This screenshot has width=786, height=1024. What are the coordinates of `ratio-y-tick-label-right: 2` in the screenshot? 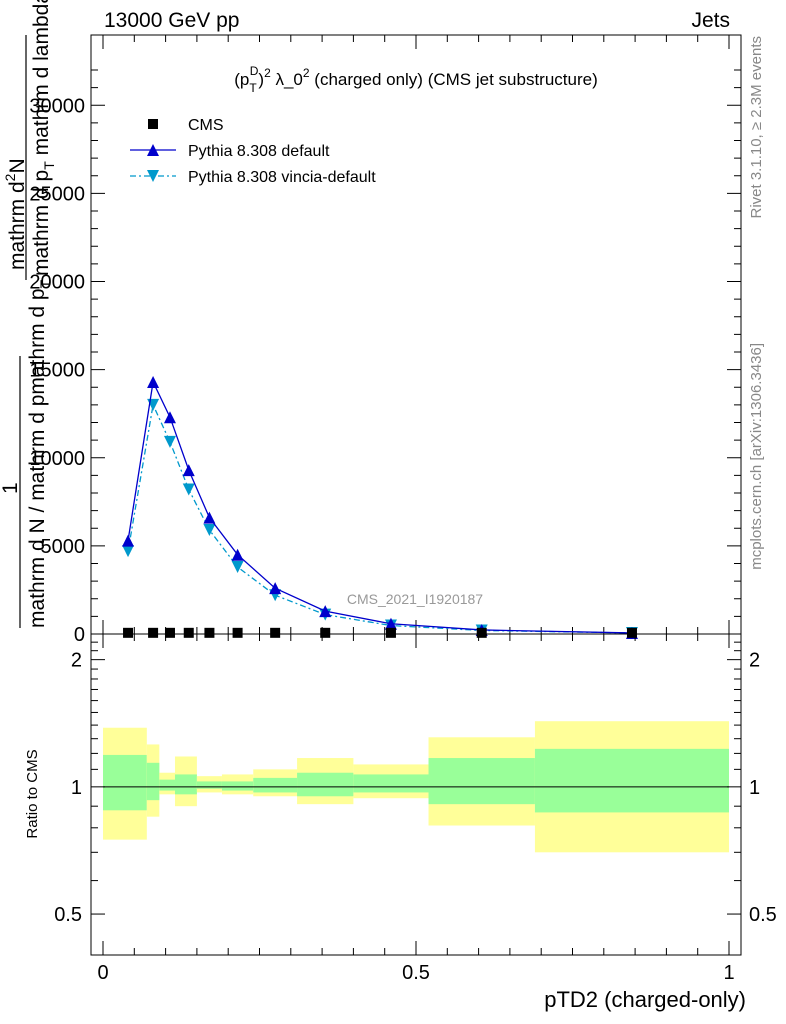 It's located at (754, 661).